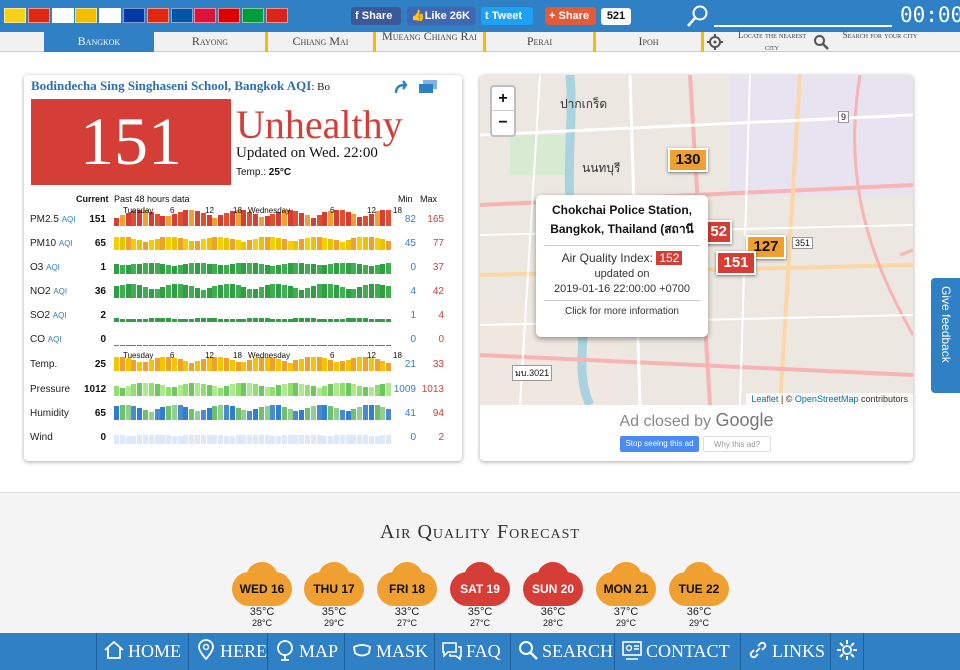 This screenshot has width=960, height=670. What do you see at coordinates (737, 444) in the screenshot?
I see `why-ad-button: Why this ad?` at bounding box center [737, 444].